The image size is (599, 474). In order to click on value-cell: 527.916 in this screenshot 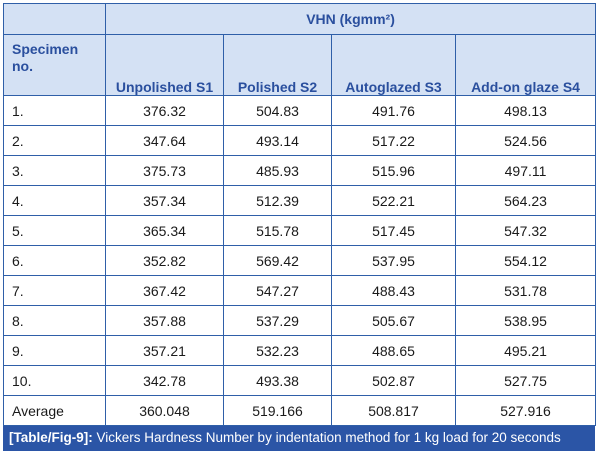, I will do `click(525, 410)`.